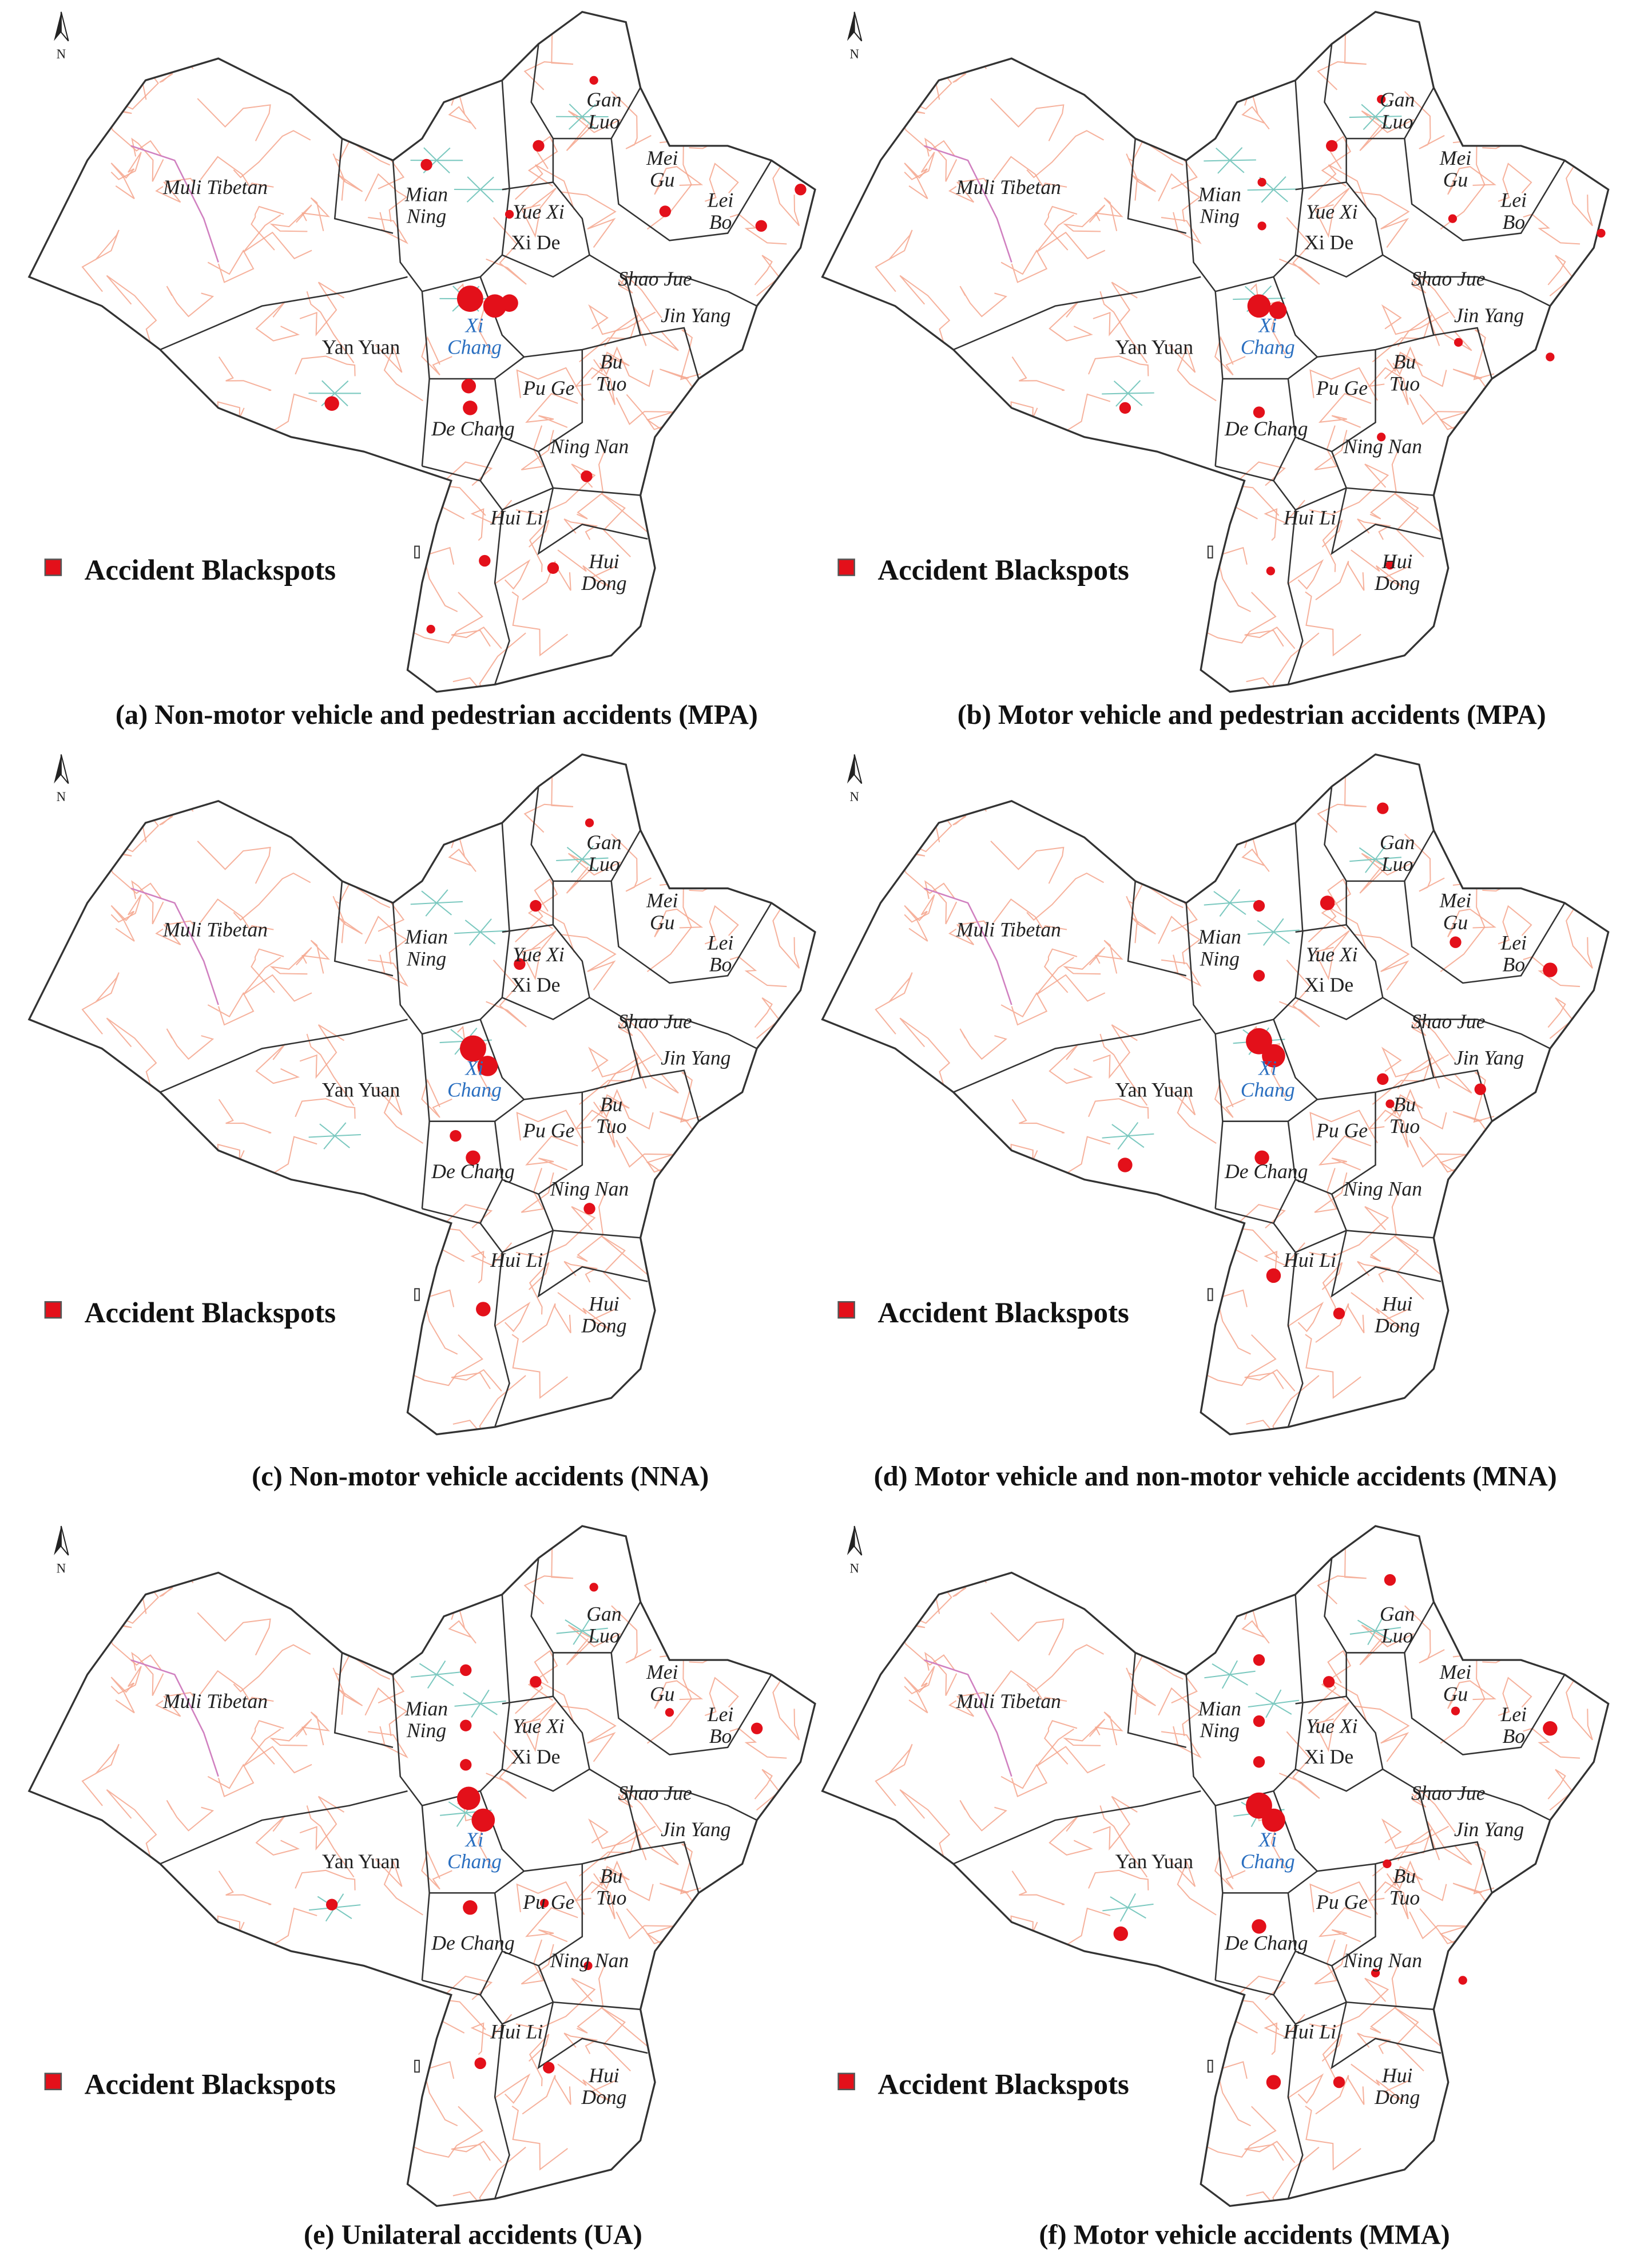 The height and width of the screenshot is (2263, 1652). Describe the element at coordinates (720, 200) in the screenshot. I see `county-label: Lei` at that location.